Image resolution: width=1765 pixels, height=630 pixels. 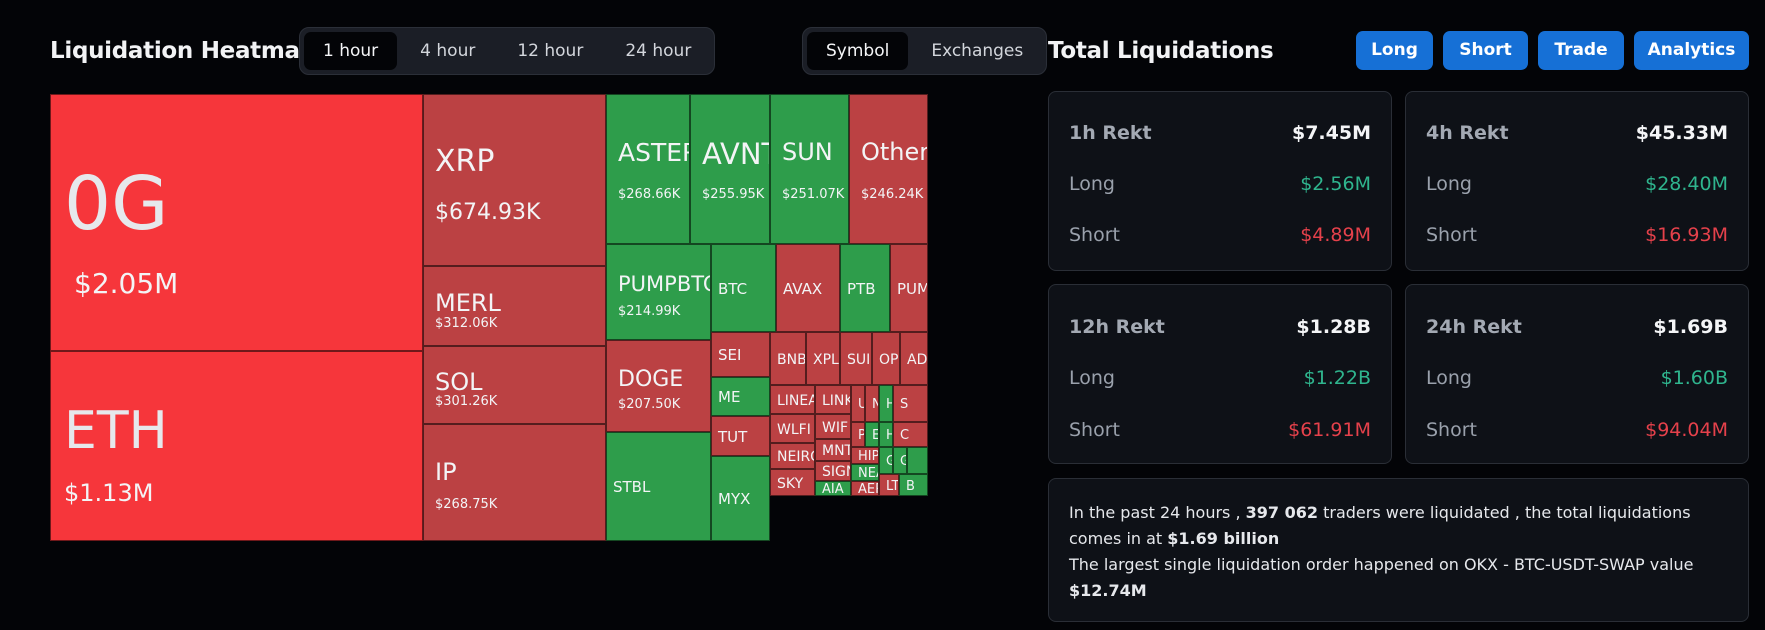 I want to click on heatmap-tile-pumpbtc: PUMPBTC $214.99K, so click(x=658, y=292).